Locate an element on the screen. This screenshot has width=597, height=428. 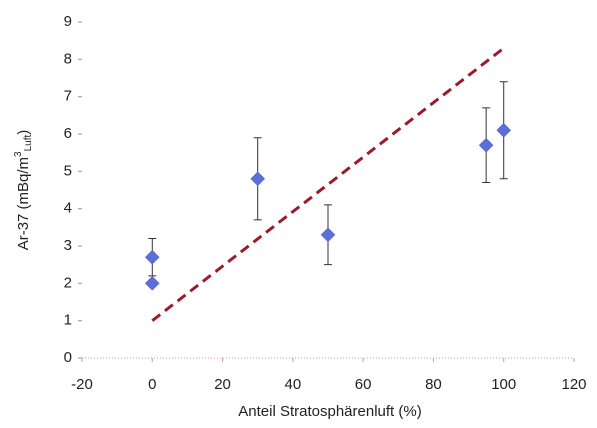
y-tick-label: 9 is located at coordinates (68, 21).